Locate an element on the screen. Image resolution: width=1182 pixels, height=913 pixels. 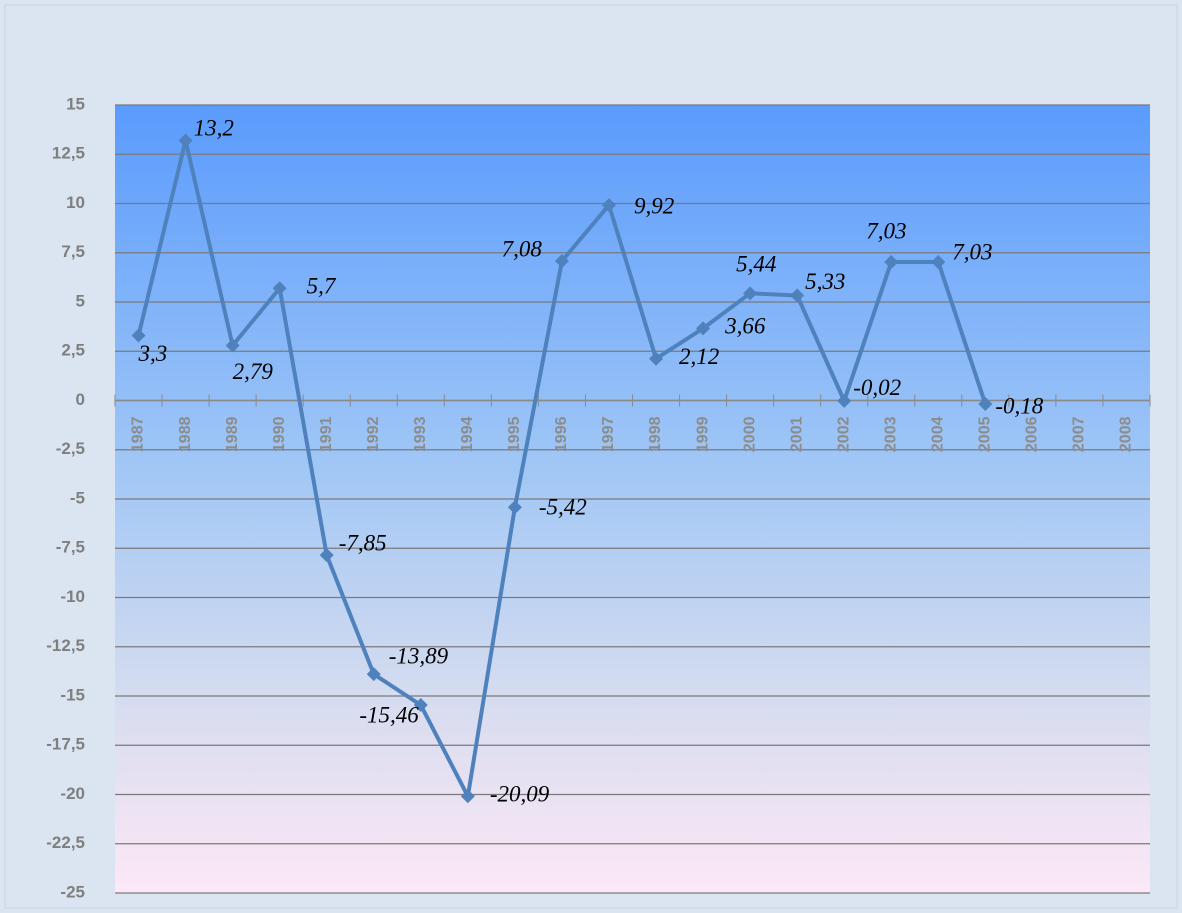
data-label: -20,09 is located at coordinates (520, 794).